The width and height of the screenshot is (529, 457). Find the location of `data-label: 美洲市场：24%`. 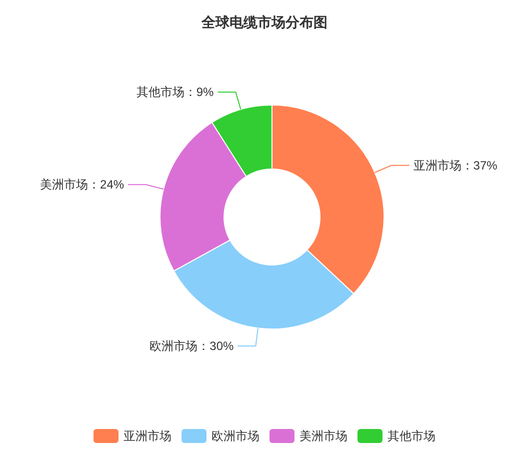

data-label: 美洲市场：24% is located at coordinates (82, 185).